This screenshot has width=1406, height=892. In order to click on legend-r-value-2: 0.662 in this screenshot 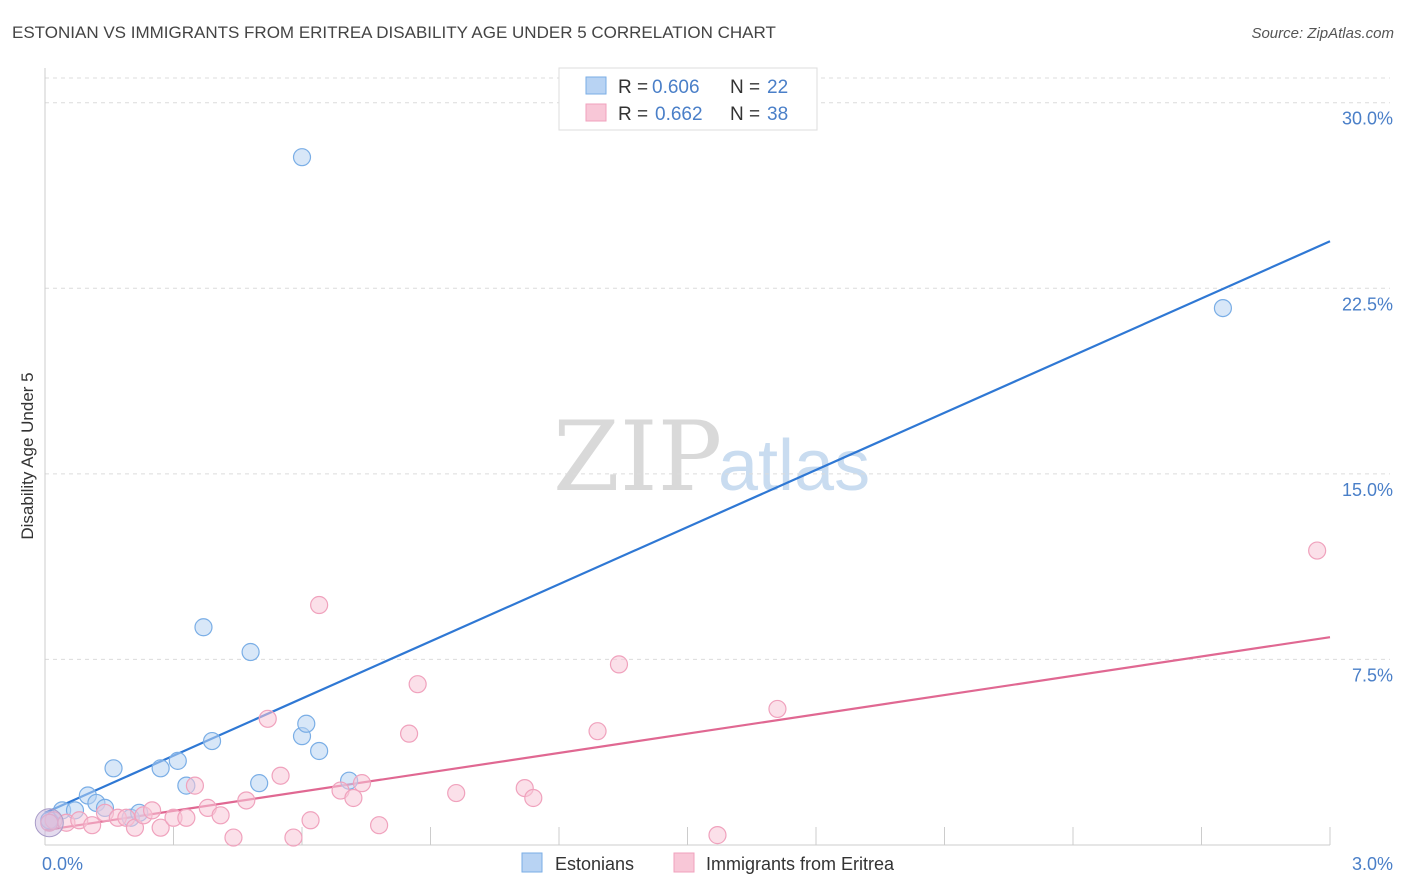, I will do `click(679, 114)`.